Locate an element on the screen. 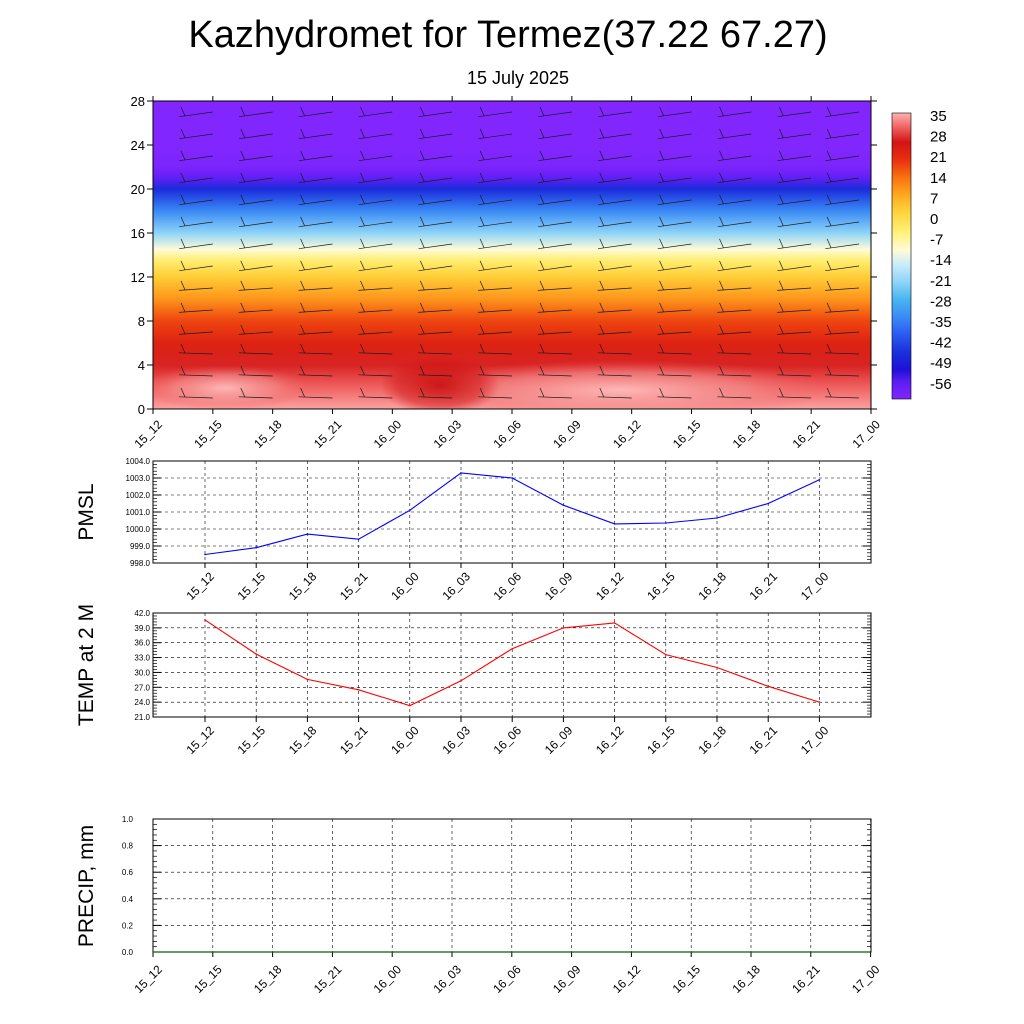 The height and width of the screenshot is (1024, 1024). colorbar-labels: 35 28 21 14 7 0 -7 -14 -21 -28 -35 -42 -49 -56 is located at coordinates (941, 250).